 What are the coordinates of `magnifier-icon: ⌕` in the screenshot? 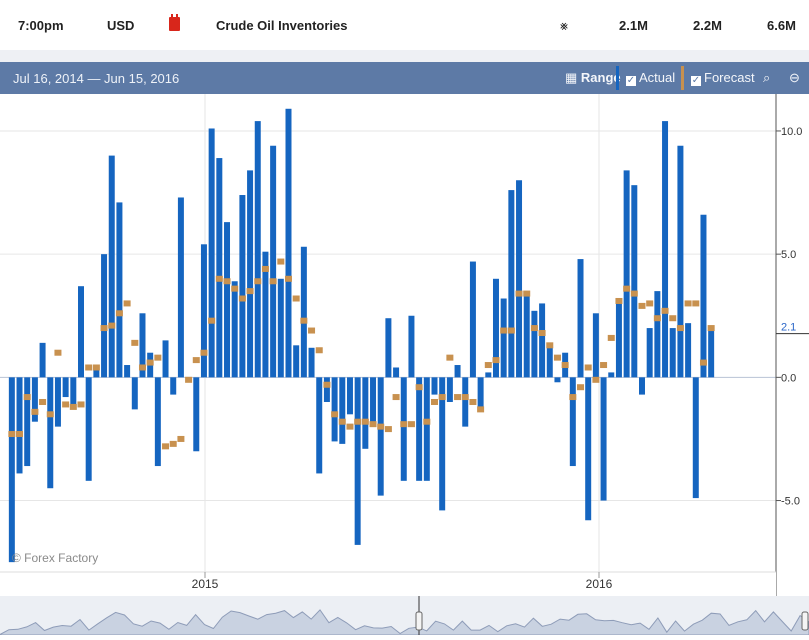 It's located at (767, 77).